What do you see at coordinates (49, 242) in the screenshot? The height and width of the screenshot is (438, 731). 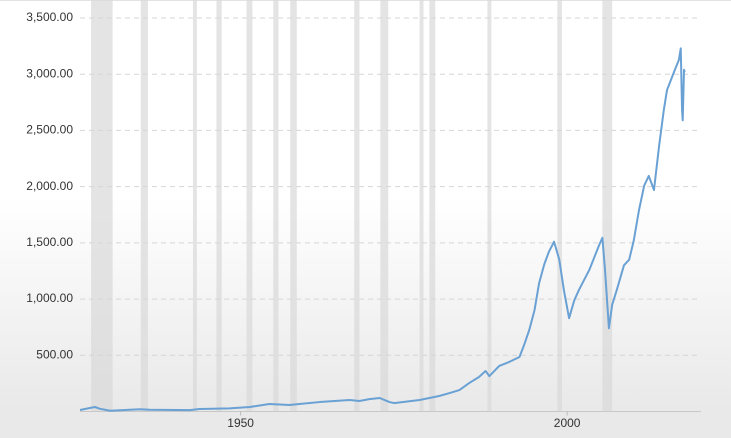 I see `y-tick-label: 1,500.00` at bounding box center [49, 242].